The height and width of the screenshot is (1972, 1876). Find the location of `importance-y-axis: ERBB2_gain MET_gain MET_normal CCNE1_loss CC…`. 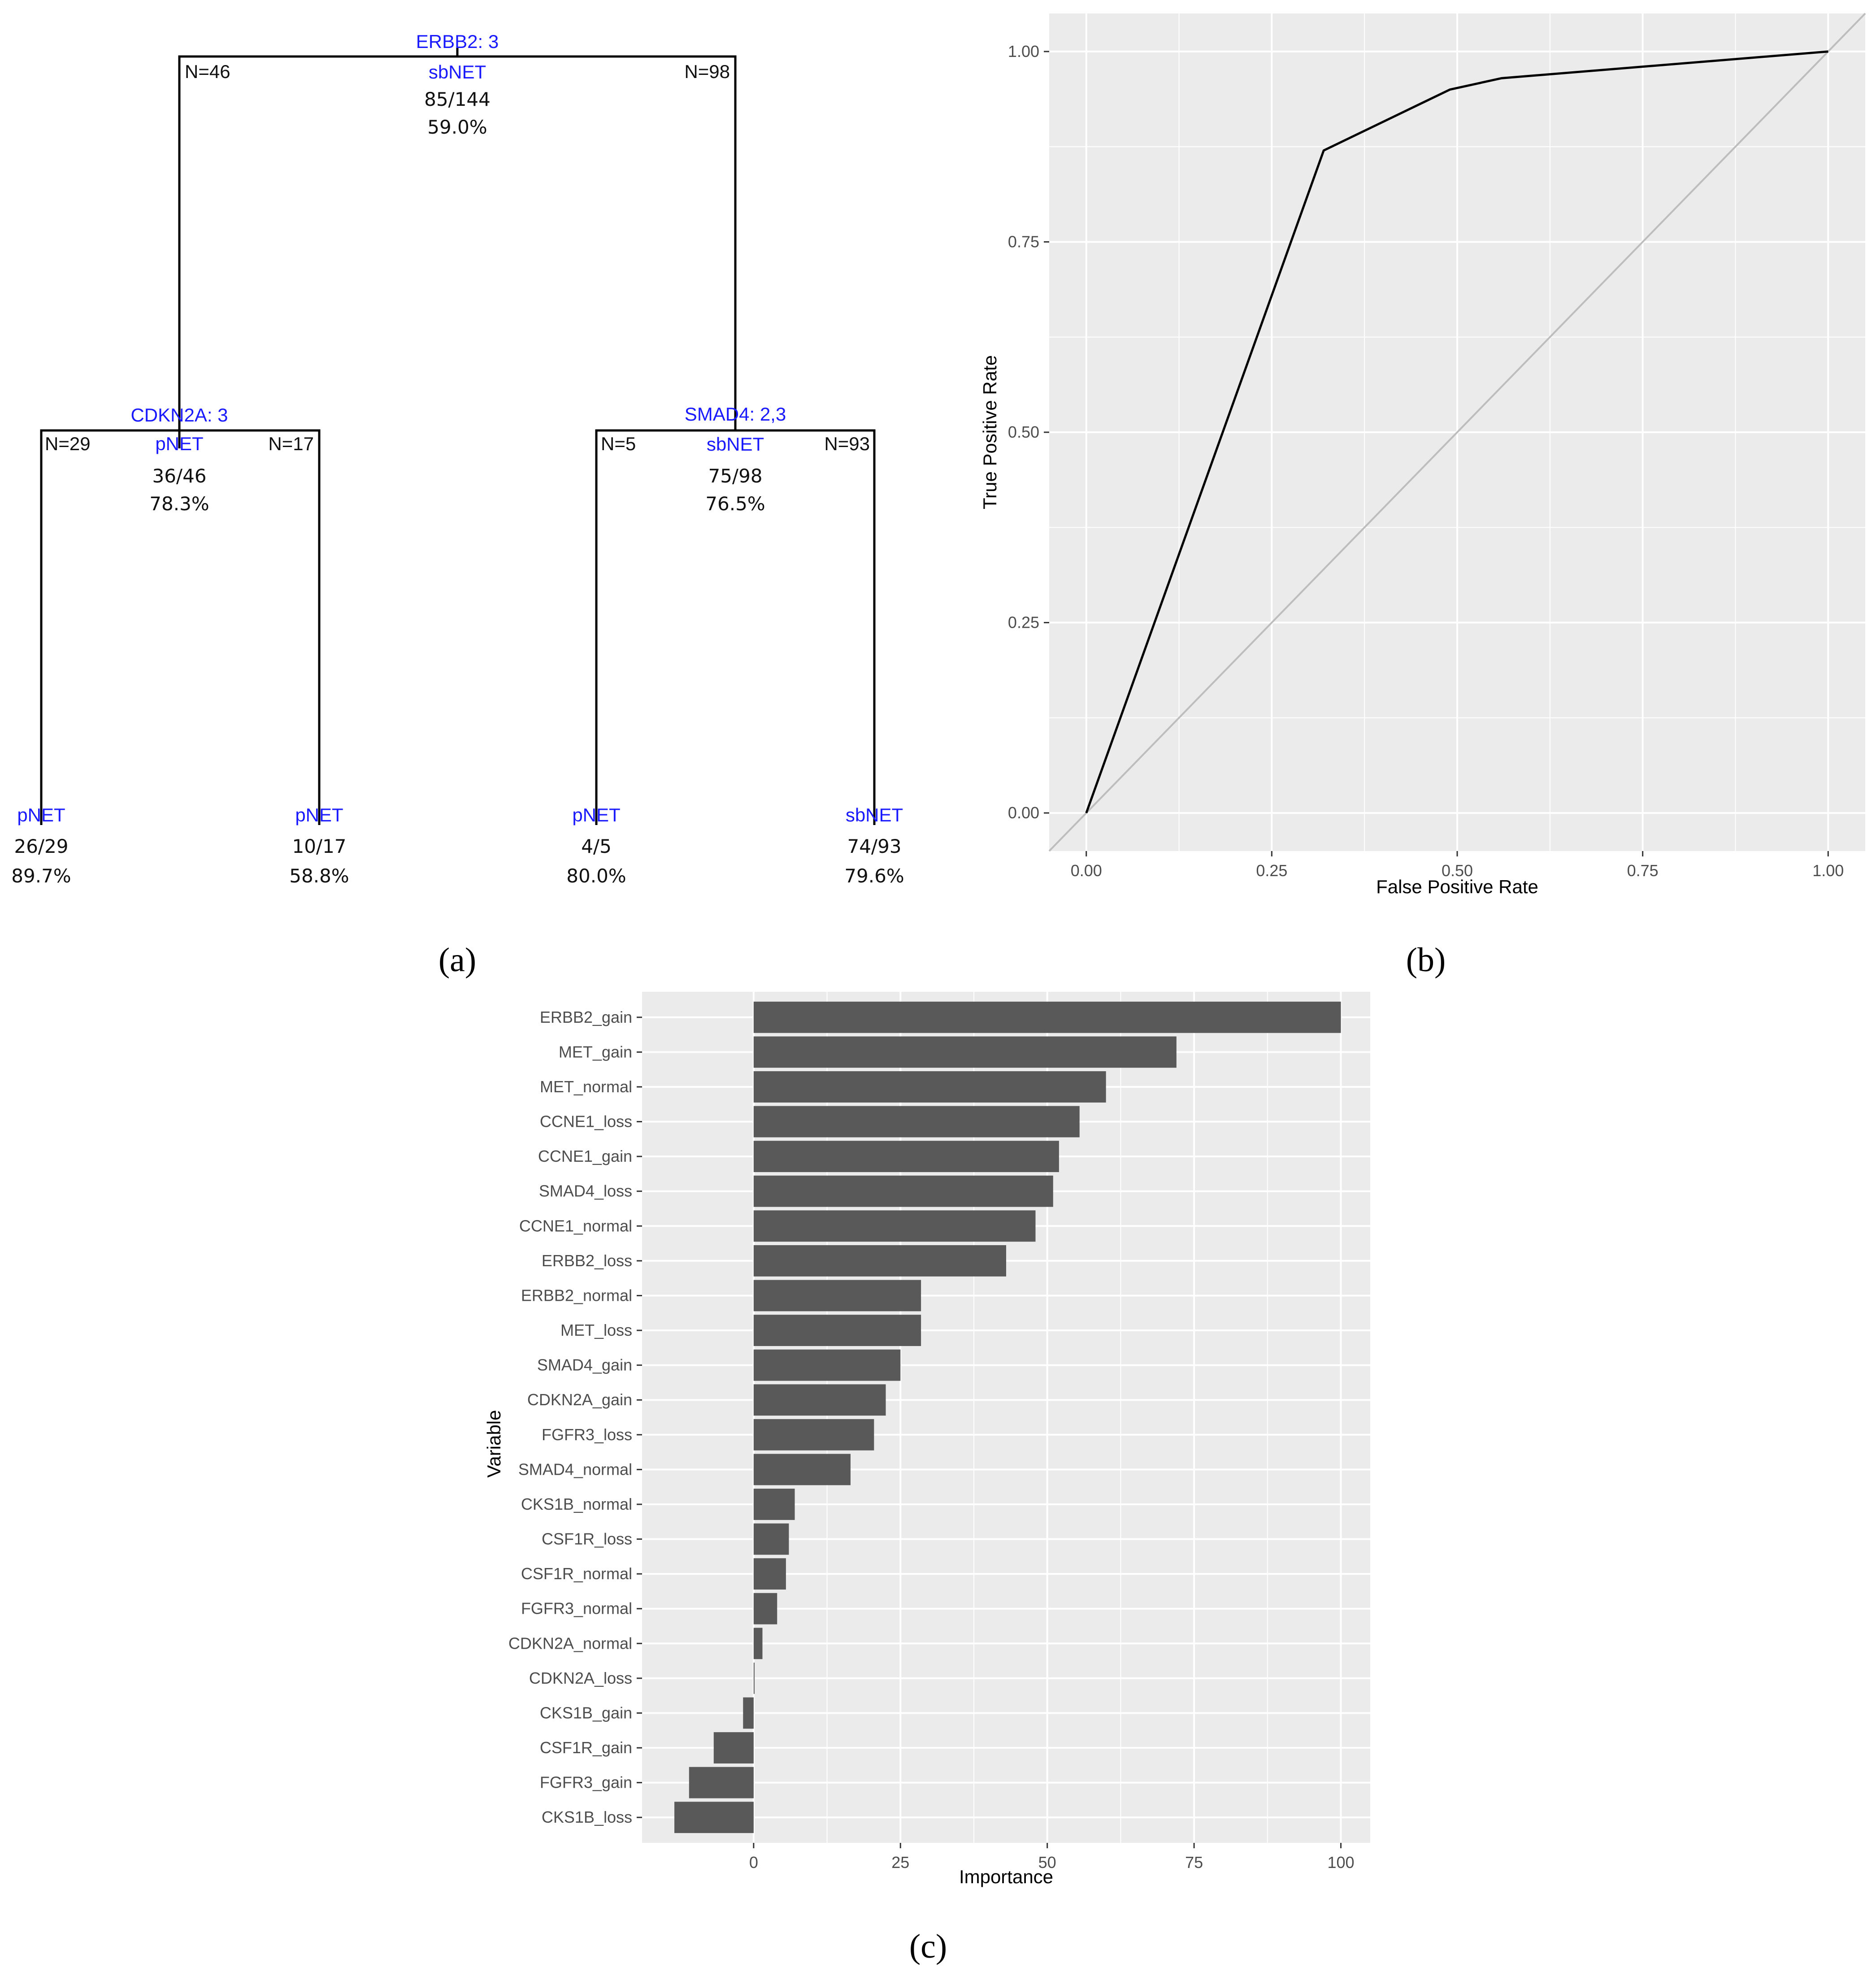

importance-y-axis: ERBB2_gain MET_gain MET_normal CCNE1_loss CC… is located at coordinates (575, 1417).